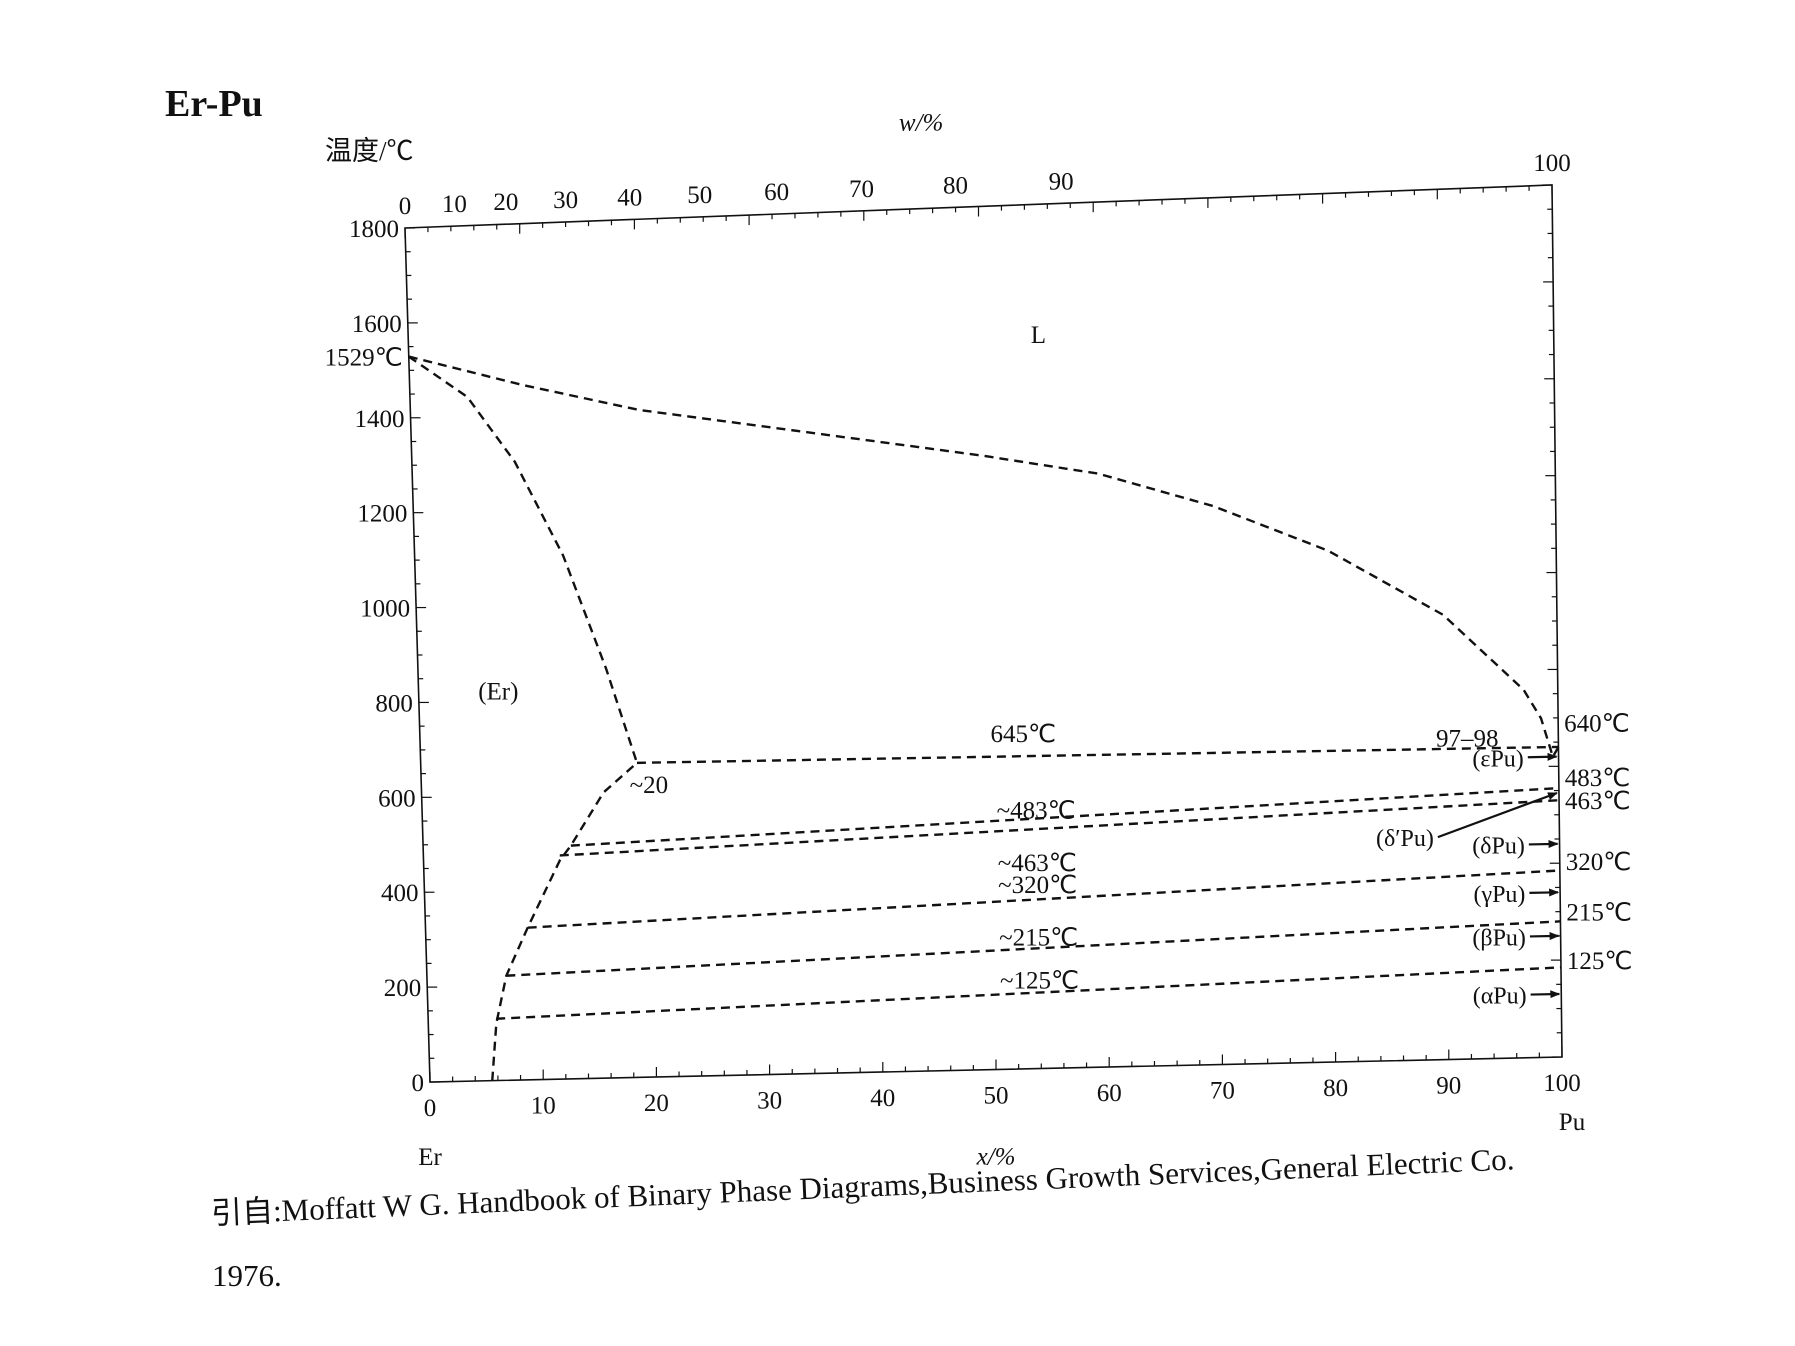 The height and width of the screenshot is (1346, 1795). I want to click on y-tick-label: 600, so click(397, 798).